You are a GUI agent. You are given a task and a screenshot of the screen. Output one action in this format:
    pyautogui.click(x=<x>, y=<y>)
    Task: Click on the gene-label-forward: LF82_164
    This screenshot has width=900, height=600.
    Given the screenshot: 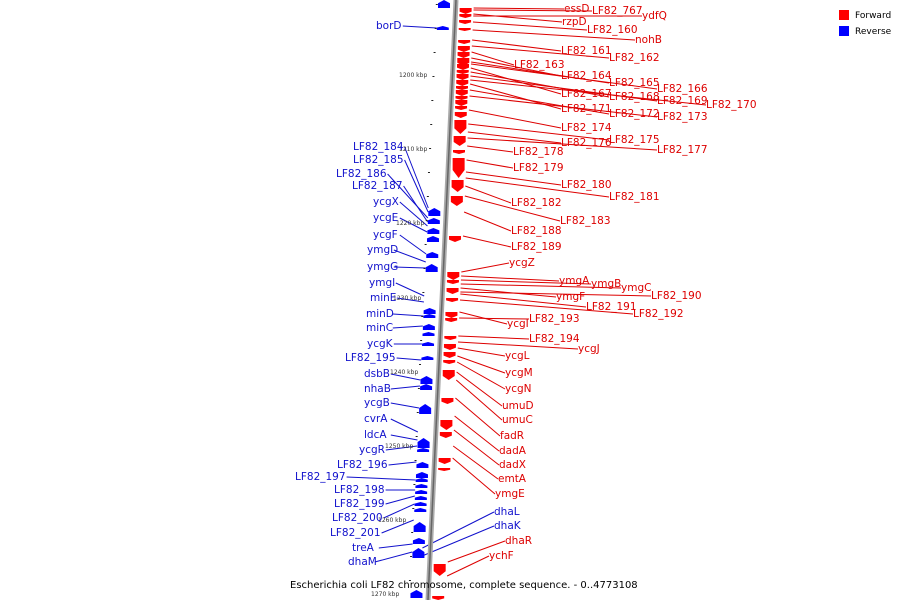 What is the action you would take?
    pyautogui.click(x=586, y=76)
    